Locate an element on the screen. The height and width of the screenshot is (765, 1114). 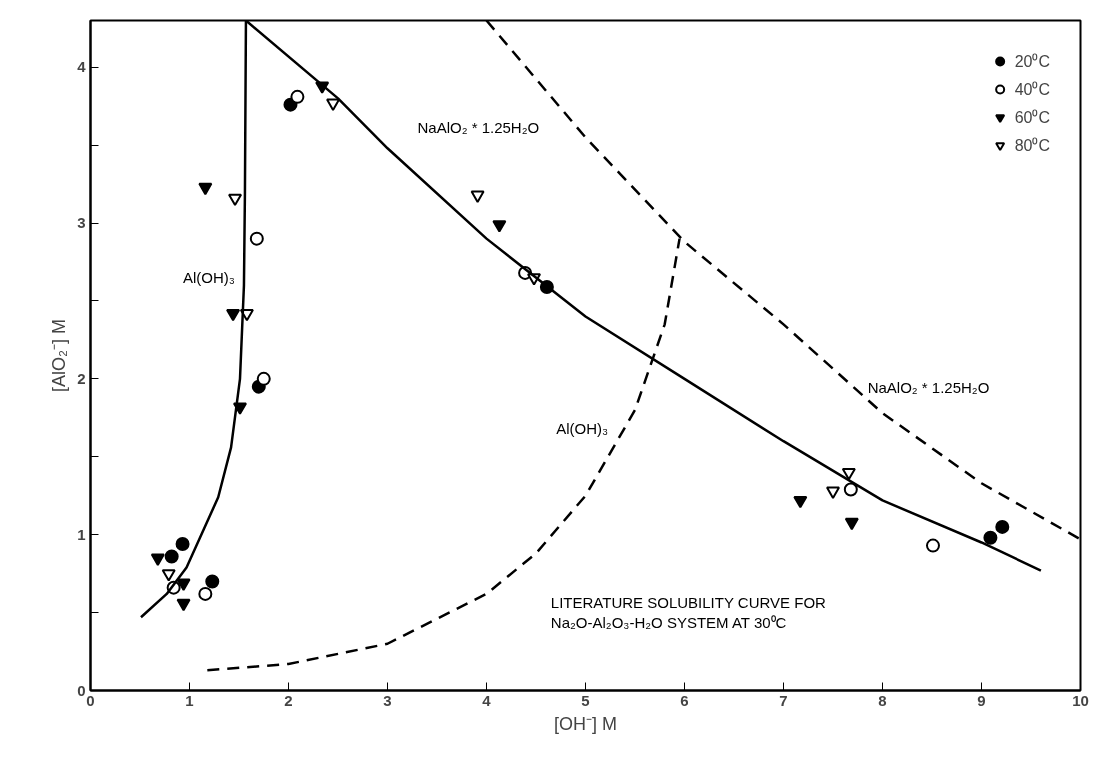
legend-label: 80⁰C is located at coordinates (1032, 146).